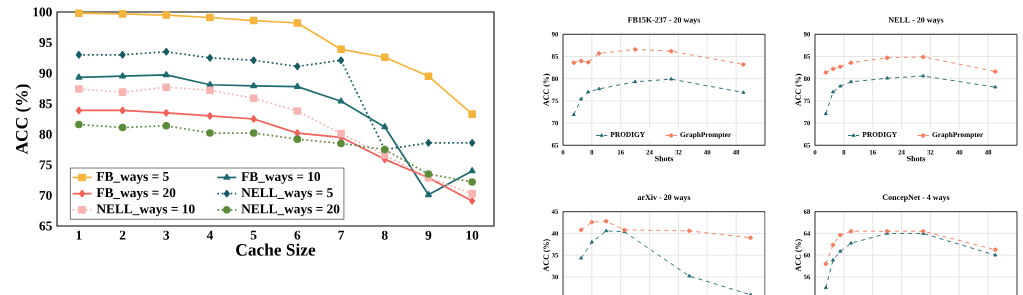  What do you see at coordinates (297, 235) in the screenshot?
I see `x-tick-label: 6` at bounding box center [297, 235].